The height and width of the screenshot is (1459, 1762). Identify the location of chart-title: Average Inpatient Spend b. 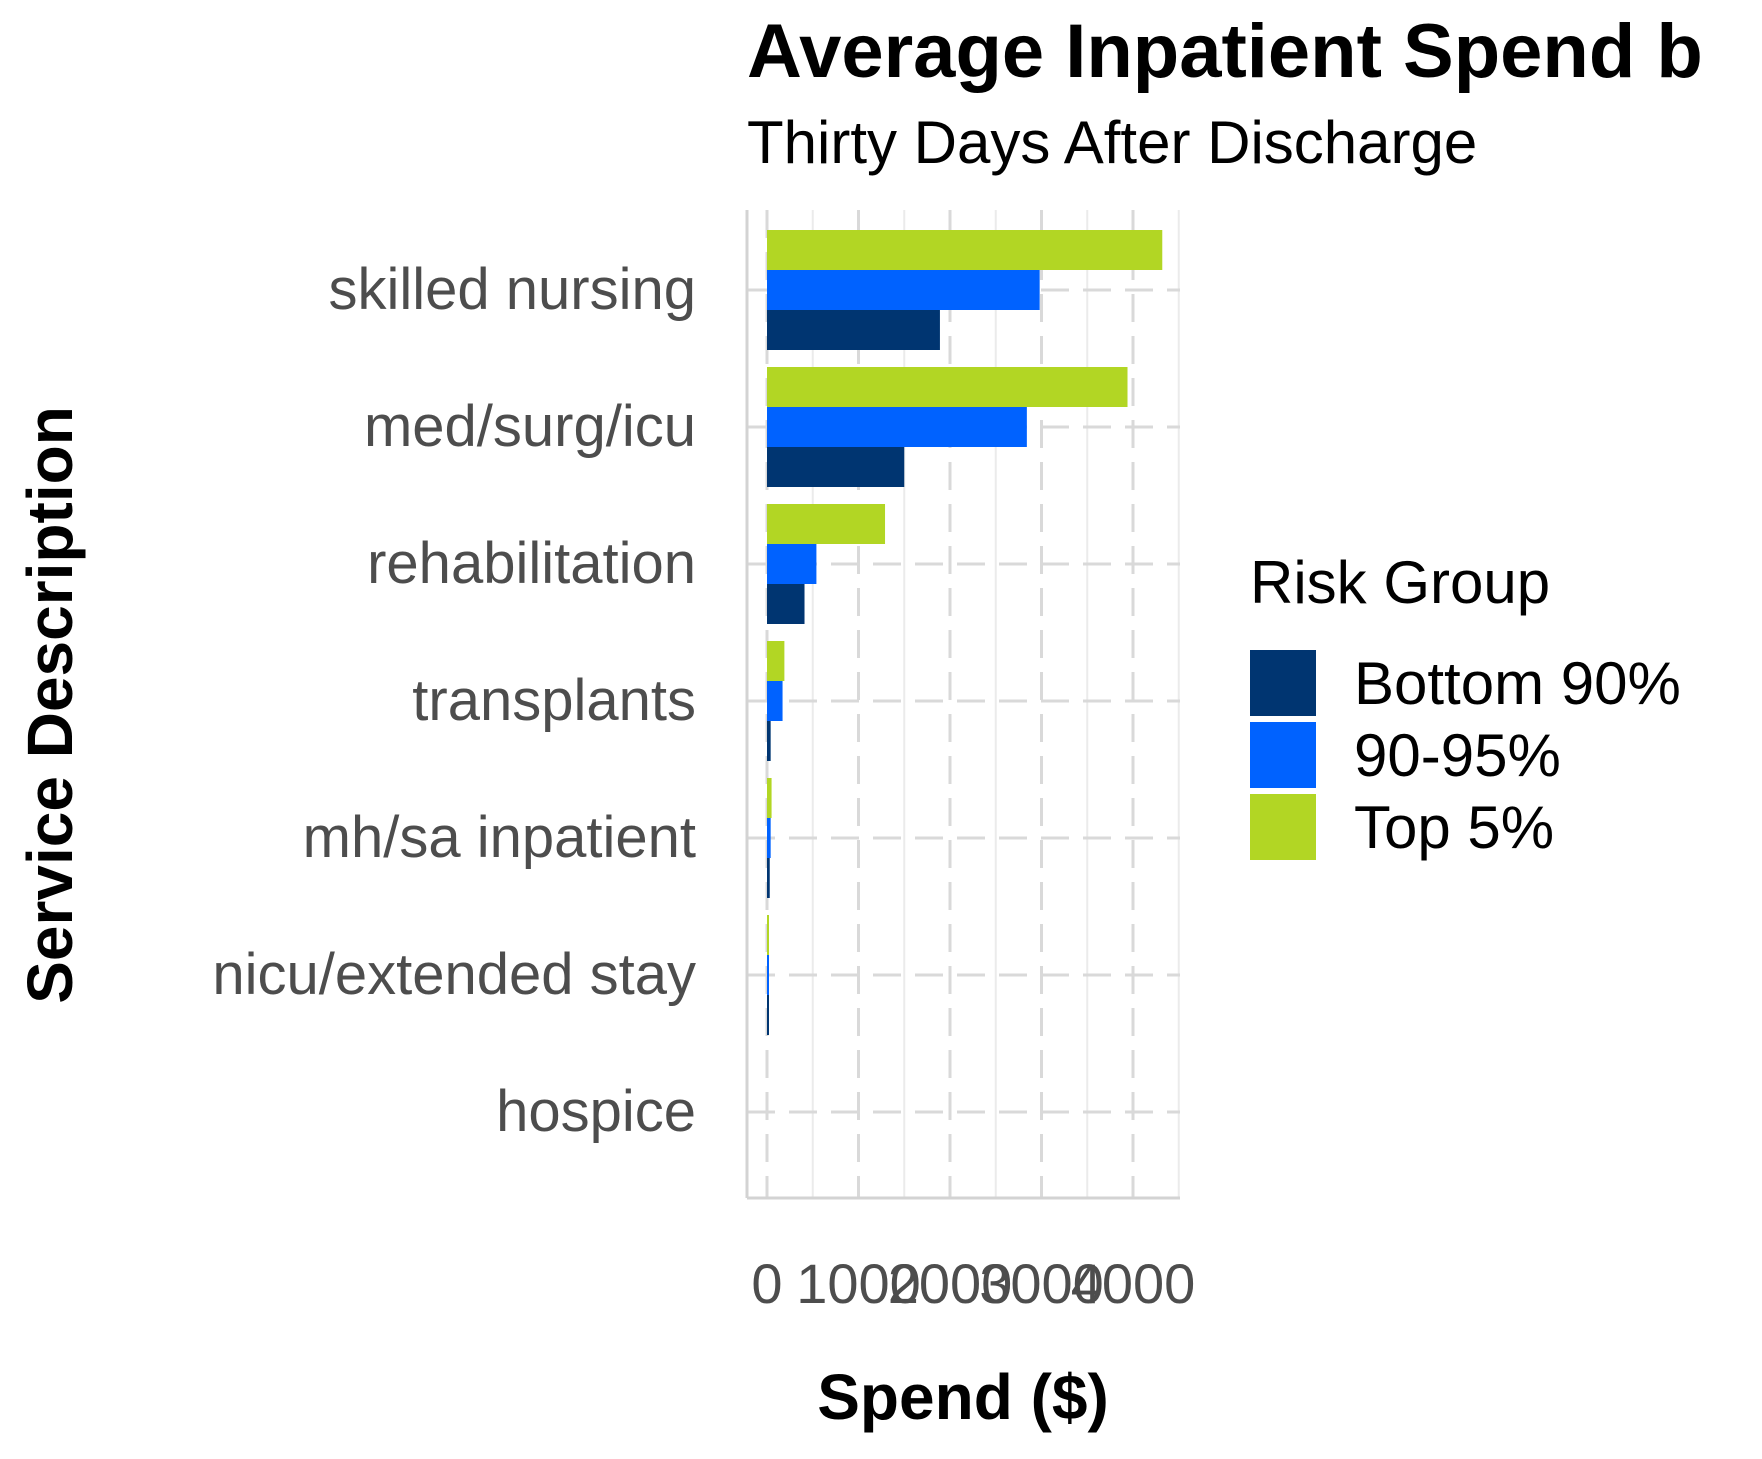
(1225, 51).